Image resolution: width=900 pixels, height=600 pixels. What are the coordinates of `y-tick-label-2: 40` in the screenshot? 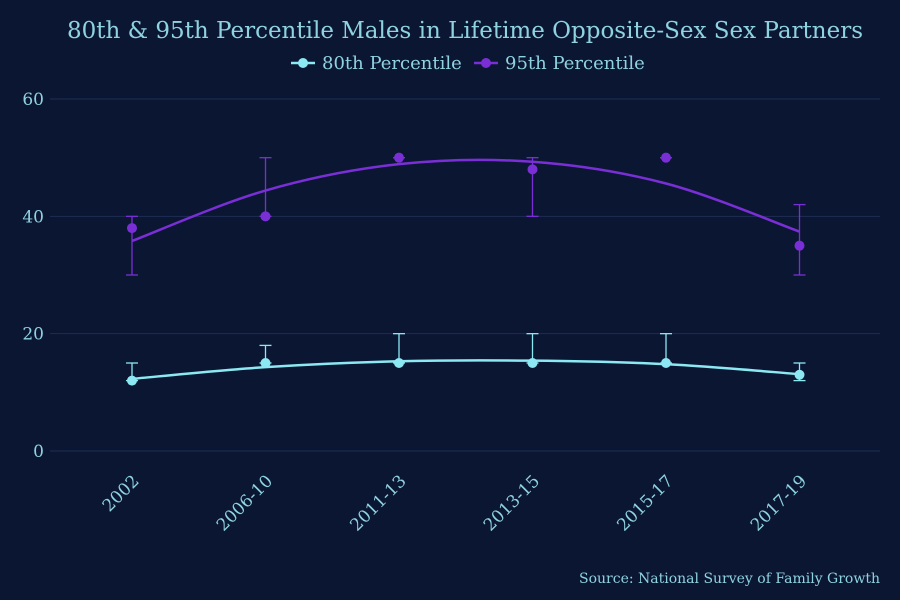 It's located at (33, 217).